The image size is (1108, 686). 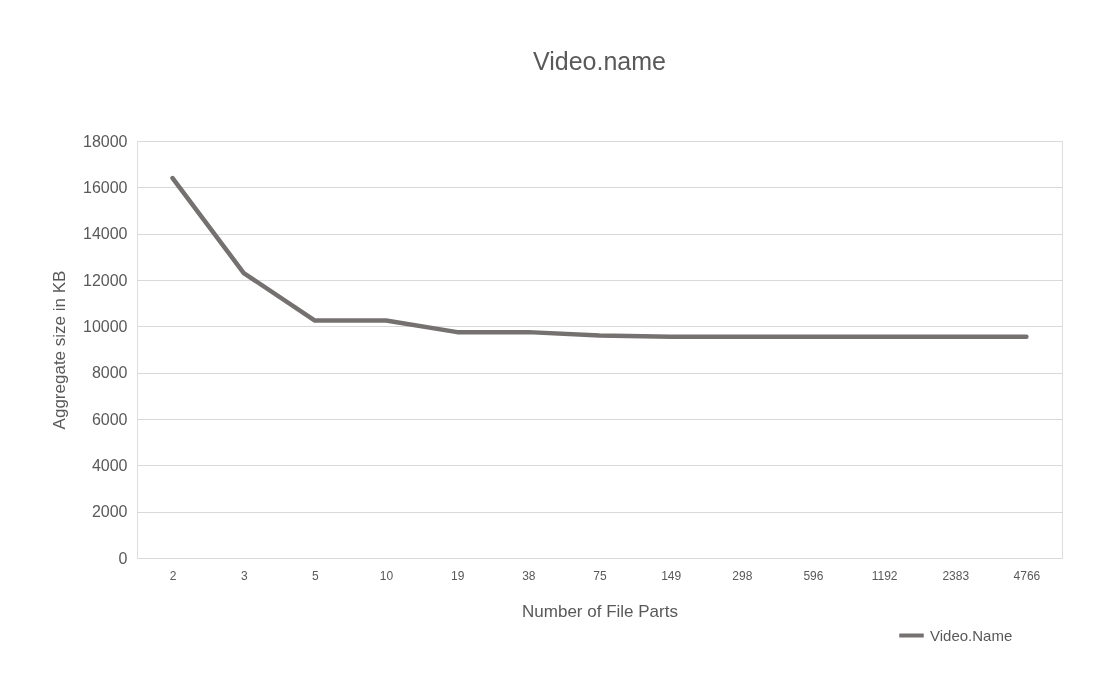 What do you see at coordinates (529, 575) in the screenshot?
I see `x-tick-label: 38` at bounding box center [529, 575].